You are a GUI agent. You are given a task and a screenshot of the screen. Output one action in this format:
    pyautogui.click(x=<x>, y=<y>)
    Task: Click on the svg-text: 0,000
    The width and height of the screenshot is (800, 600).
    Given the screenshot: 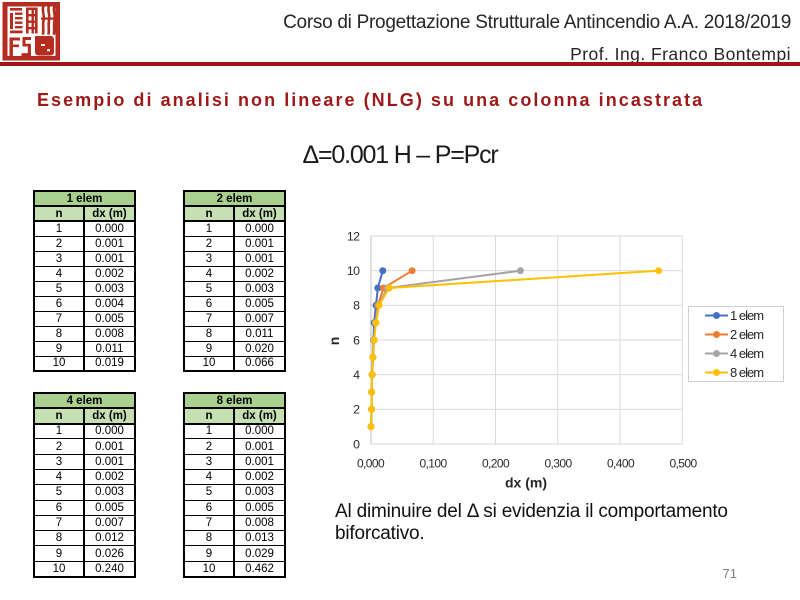 What is the action you would take?
    pyautogui.click(x=371, y=463)
    